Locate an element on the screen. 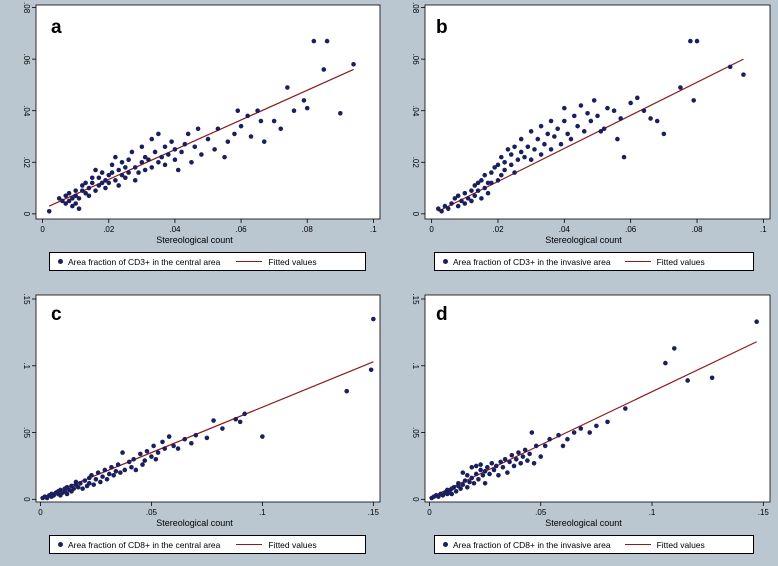 The height and width of the screenshot is (566, 778). x-tick-label: .04 is located at coordinates (175, 229).